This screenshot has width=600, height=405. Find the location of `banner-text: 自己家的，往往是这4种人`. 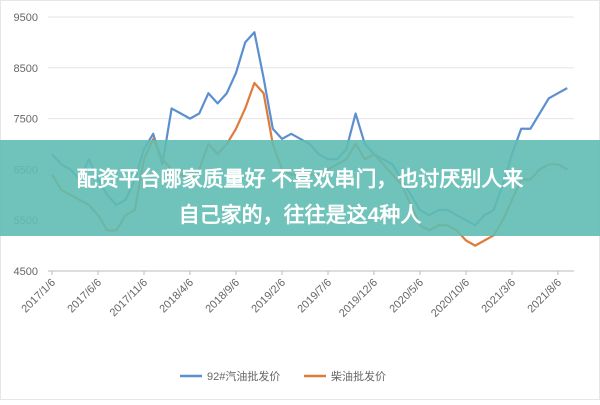

banner-text: 自己家的，往往是这4种人 is located at coordinates (300, 215).